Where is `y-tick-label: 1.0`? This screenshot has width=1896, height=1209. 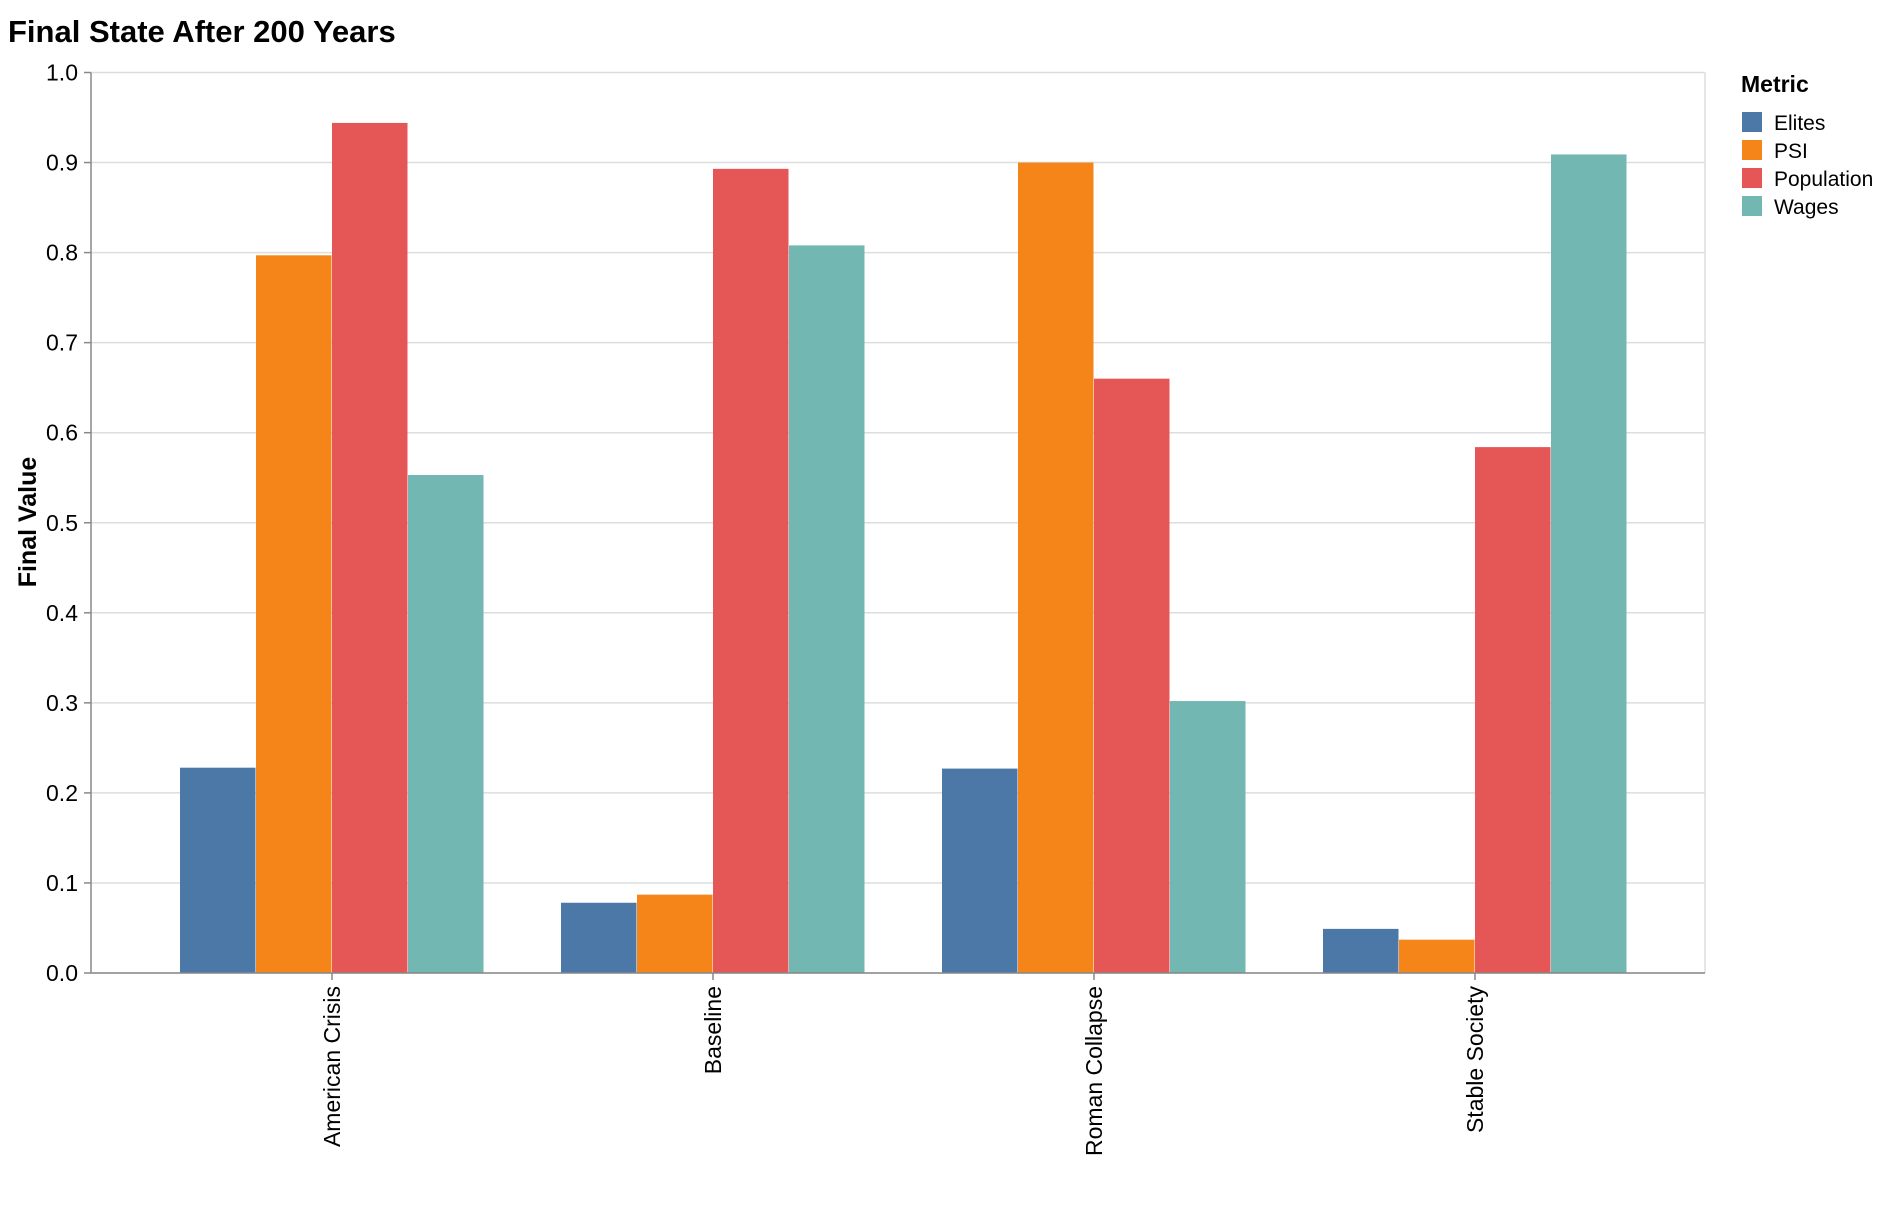
y-tick-label: 1.0 is located at coordinates (62, 73).